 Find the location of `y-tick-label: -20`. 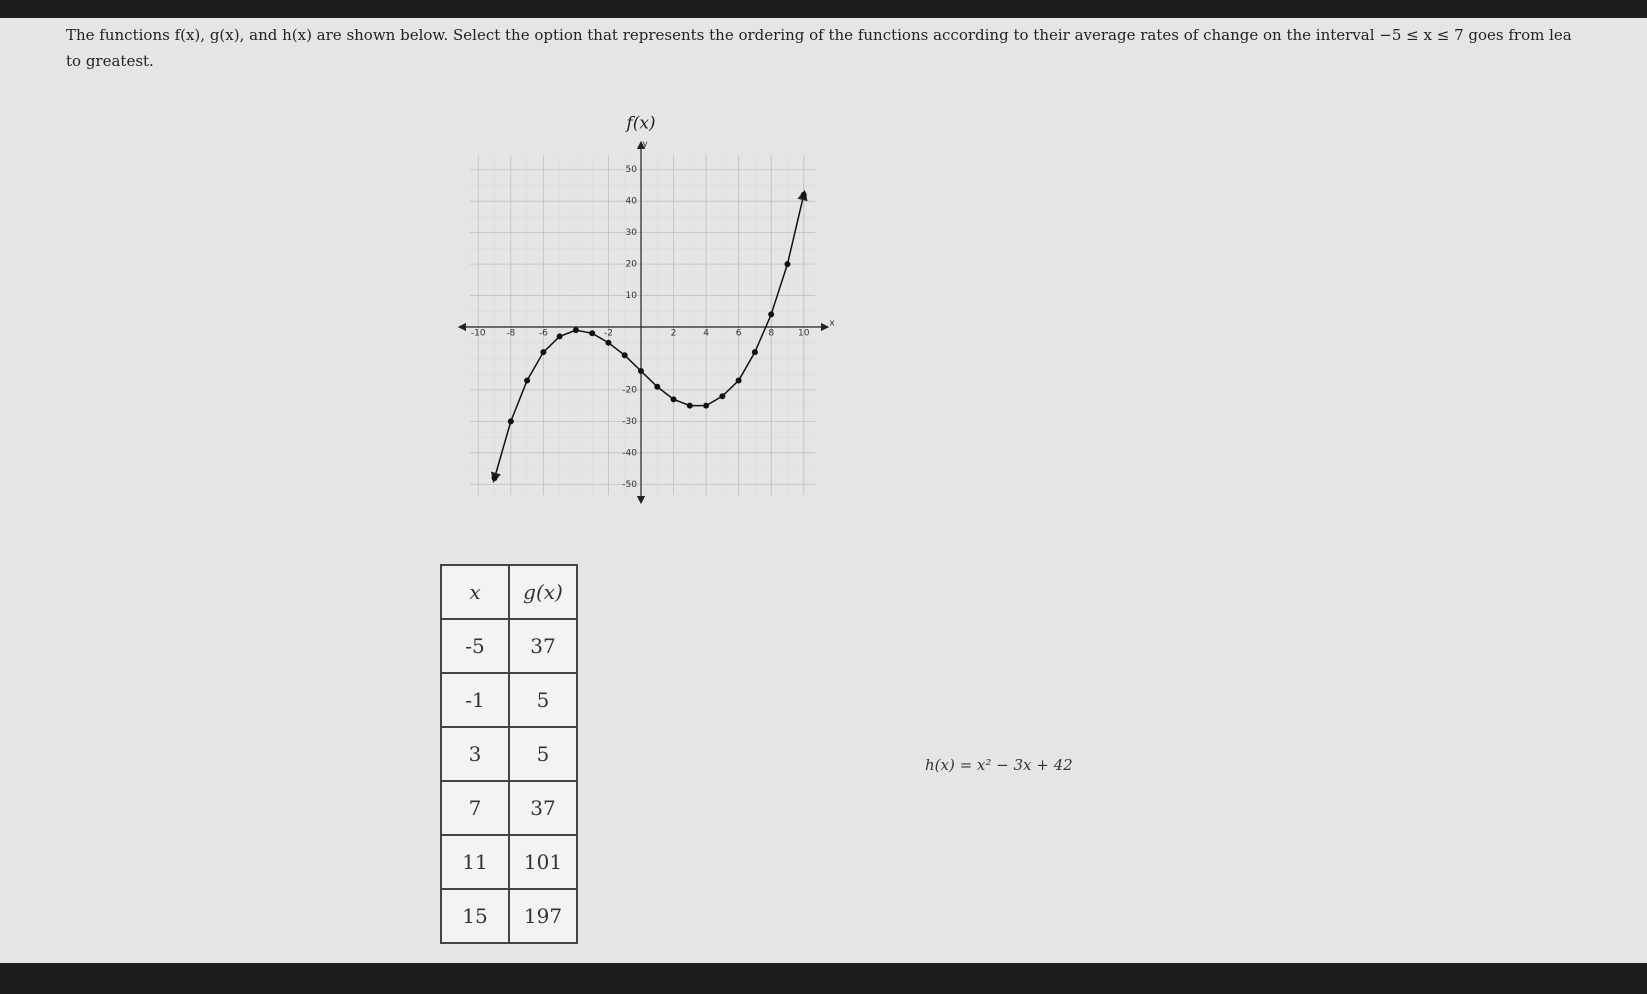

y-tick-label: -20 is located at coordinates (629, 390).